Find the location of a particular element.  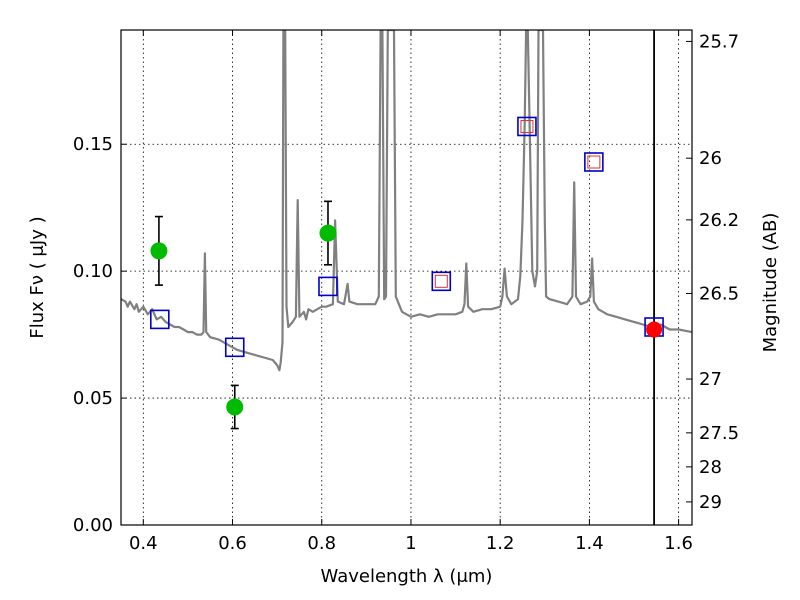

y-axis-label: Flux Fν ( μJy ) is located at coordinates (37, 277).